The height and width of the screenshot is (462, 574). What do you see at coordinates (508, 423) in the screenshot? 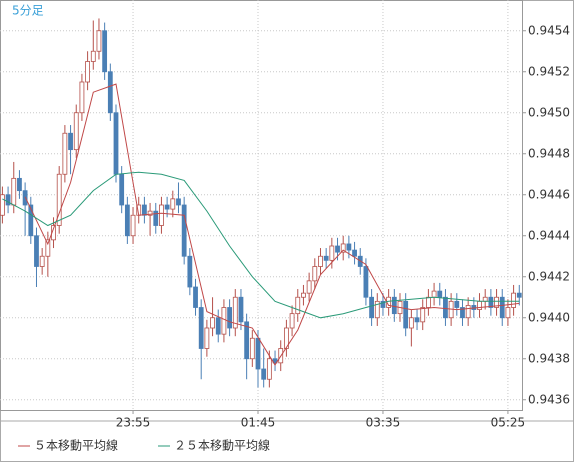
I see `x-tick-label: 05:25` at bounding box center [508, 423].